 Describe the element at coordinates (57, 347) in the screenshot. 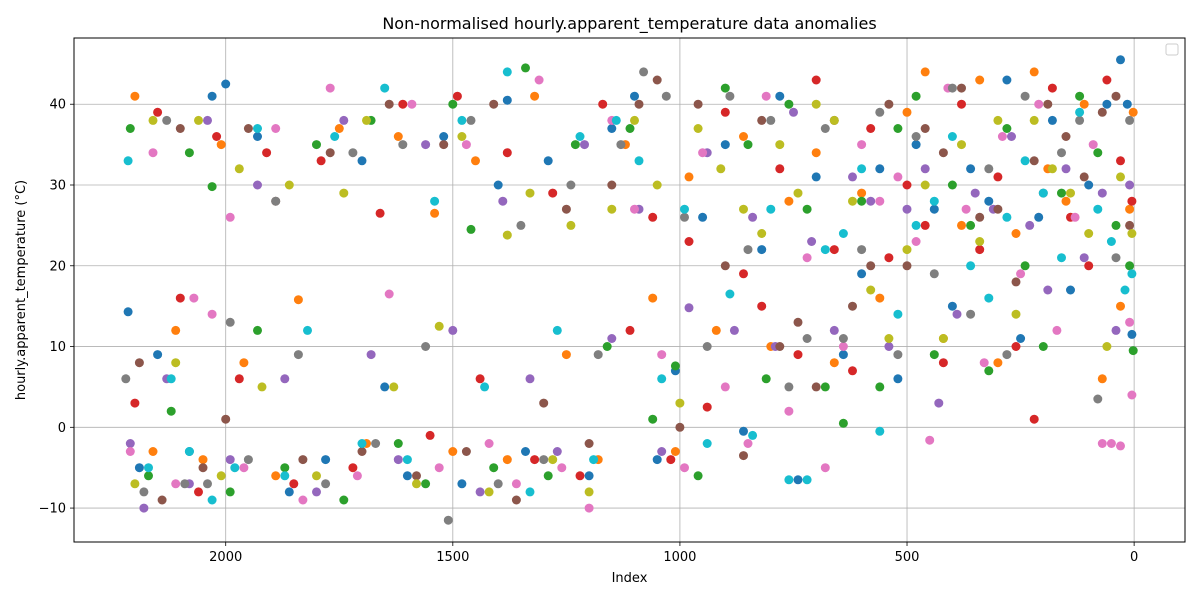

I see `y-tick-label: 10` at that location.